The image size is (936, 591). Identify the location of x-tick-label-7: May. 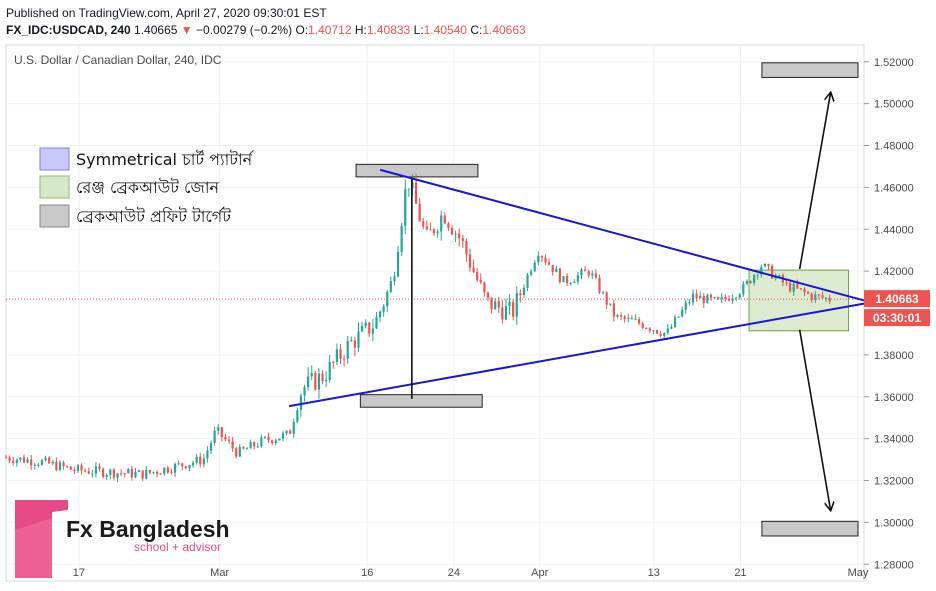
(858, 573).